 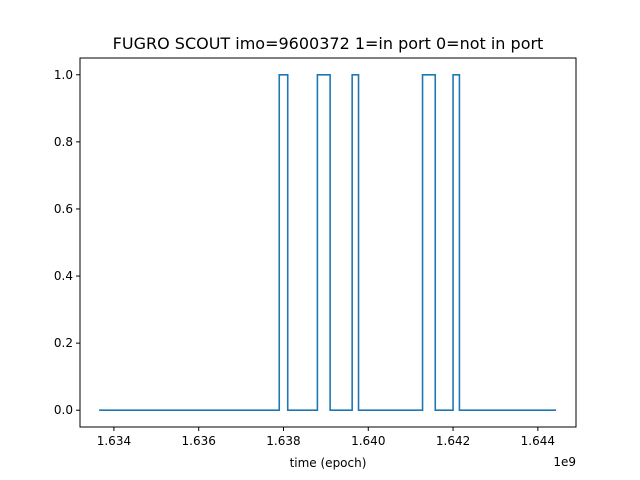 I want to click on y-tick-label: 0.2, so click(x=63, y=343).